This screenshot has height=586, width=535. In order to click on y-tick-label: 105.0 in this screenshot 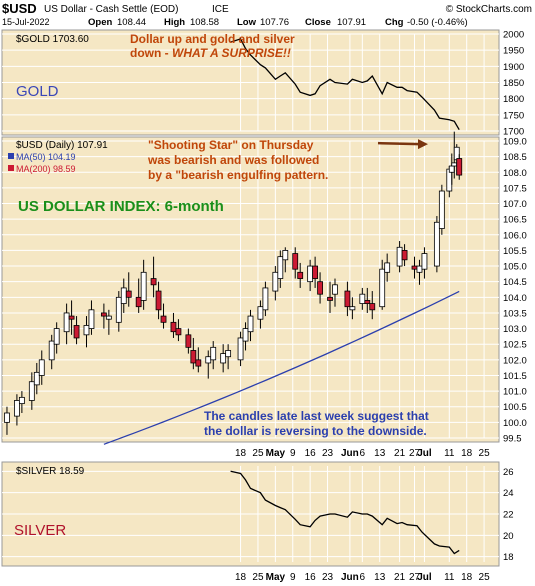, I will do `click(515, 267)`.